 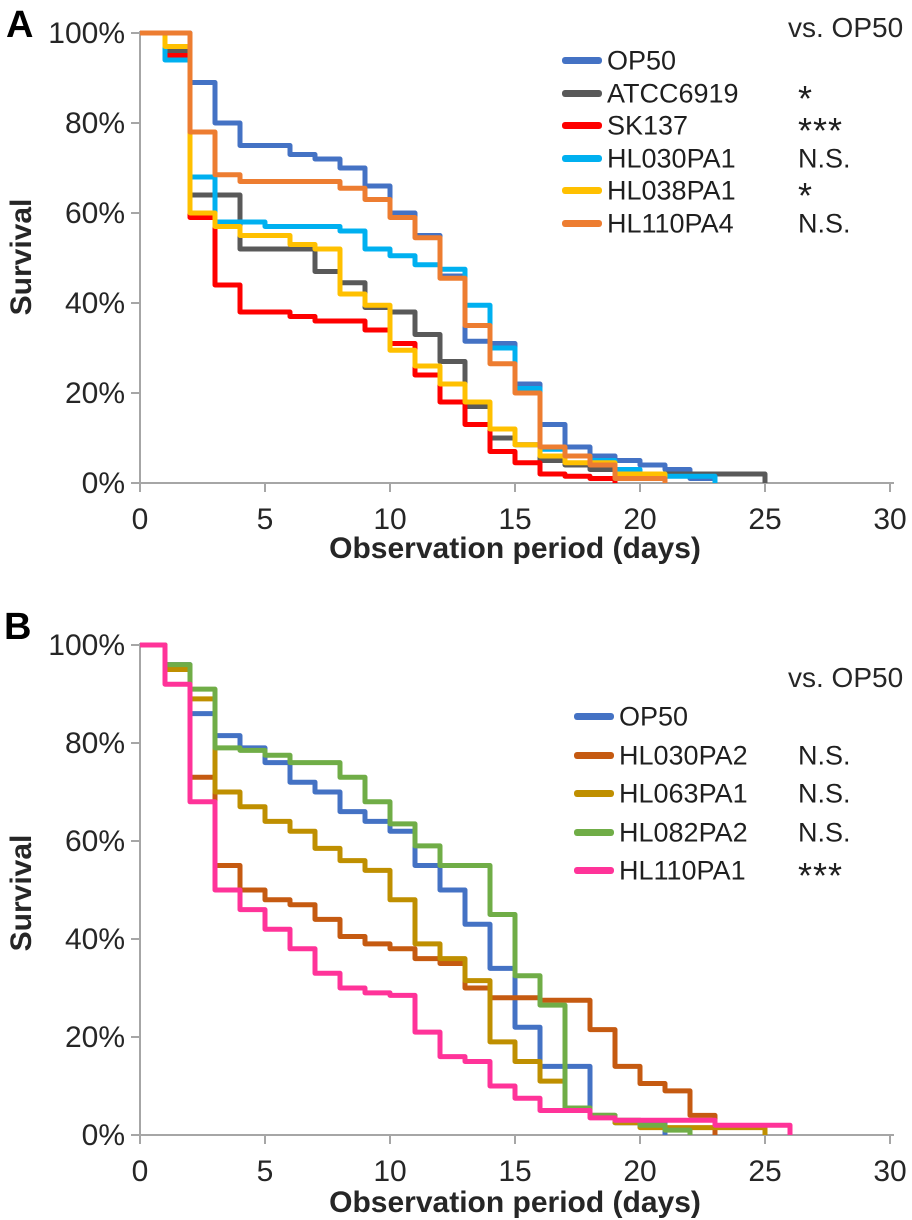 I want to click on legend-header-b: vs. OP50, so click(x=846, y=677).